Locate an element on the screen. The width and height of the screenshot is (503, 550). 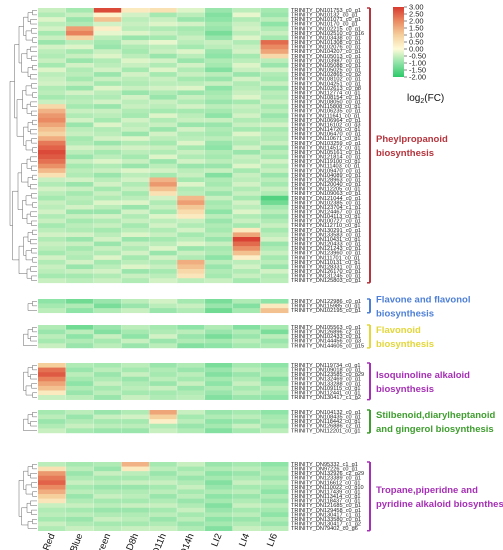
row-label: TRINITY_DN111403_c0_g1 is located at coordinates (325, 167).